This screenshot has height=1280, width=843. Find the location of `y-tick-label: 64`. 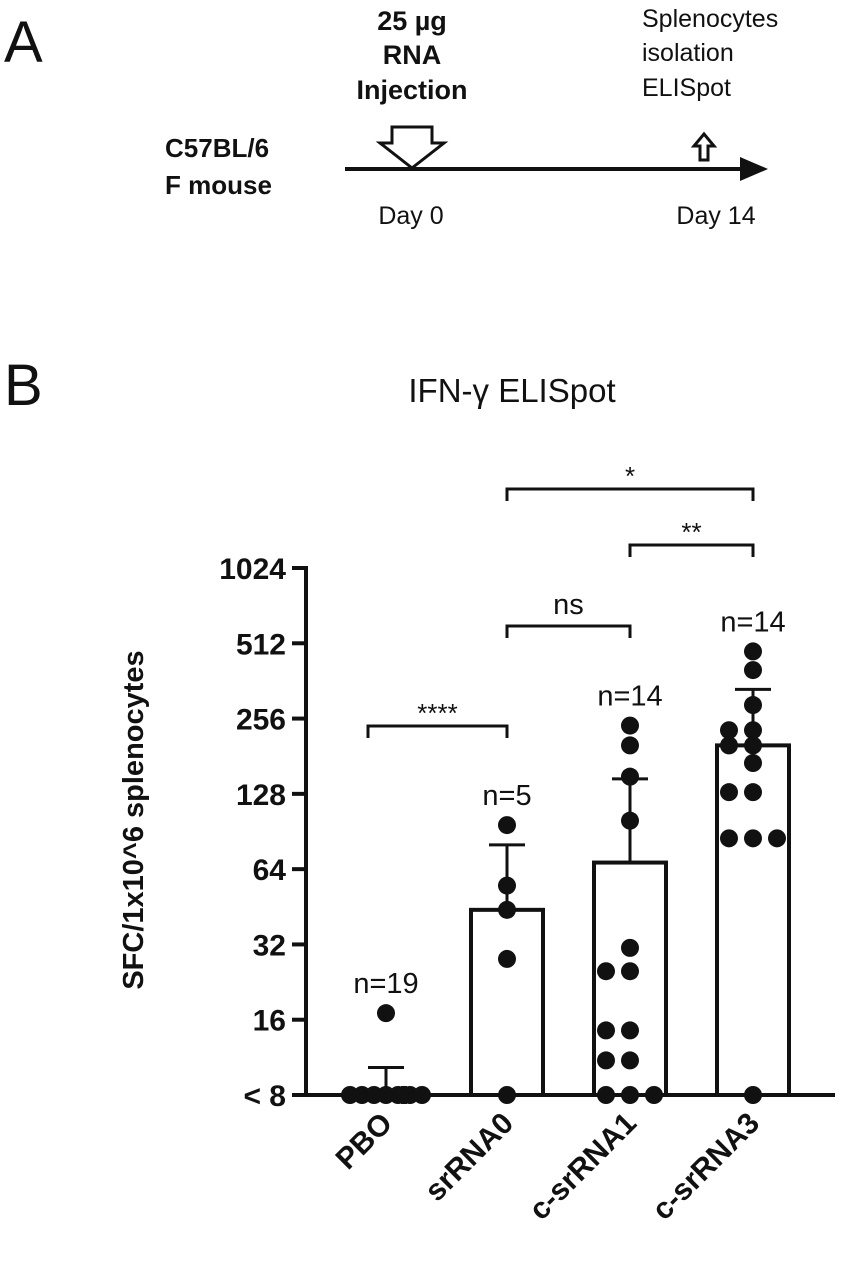

y-tick-label: 64 is located at coordinates (270, 870).